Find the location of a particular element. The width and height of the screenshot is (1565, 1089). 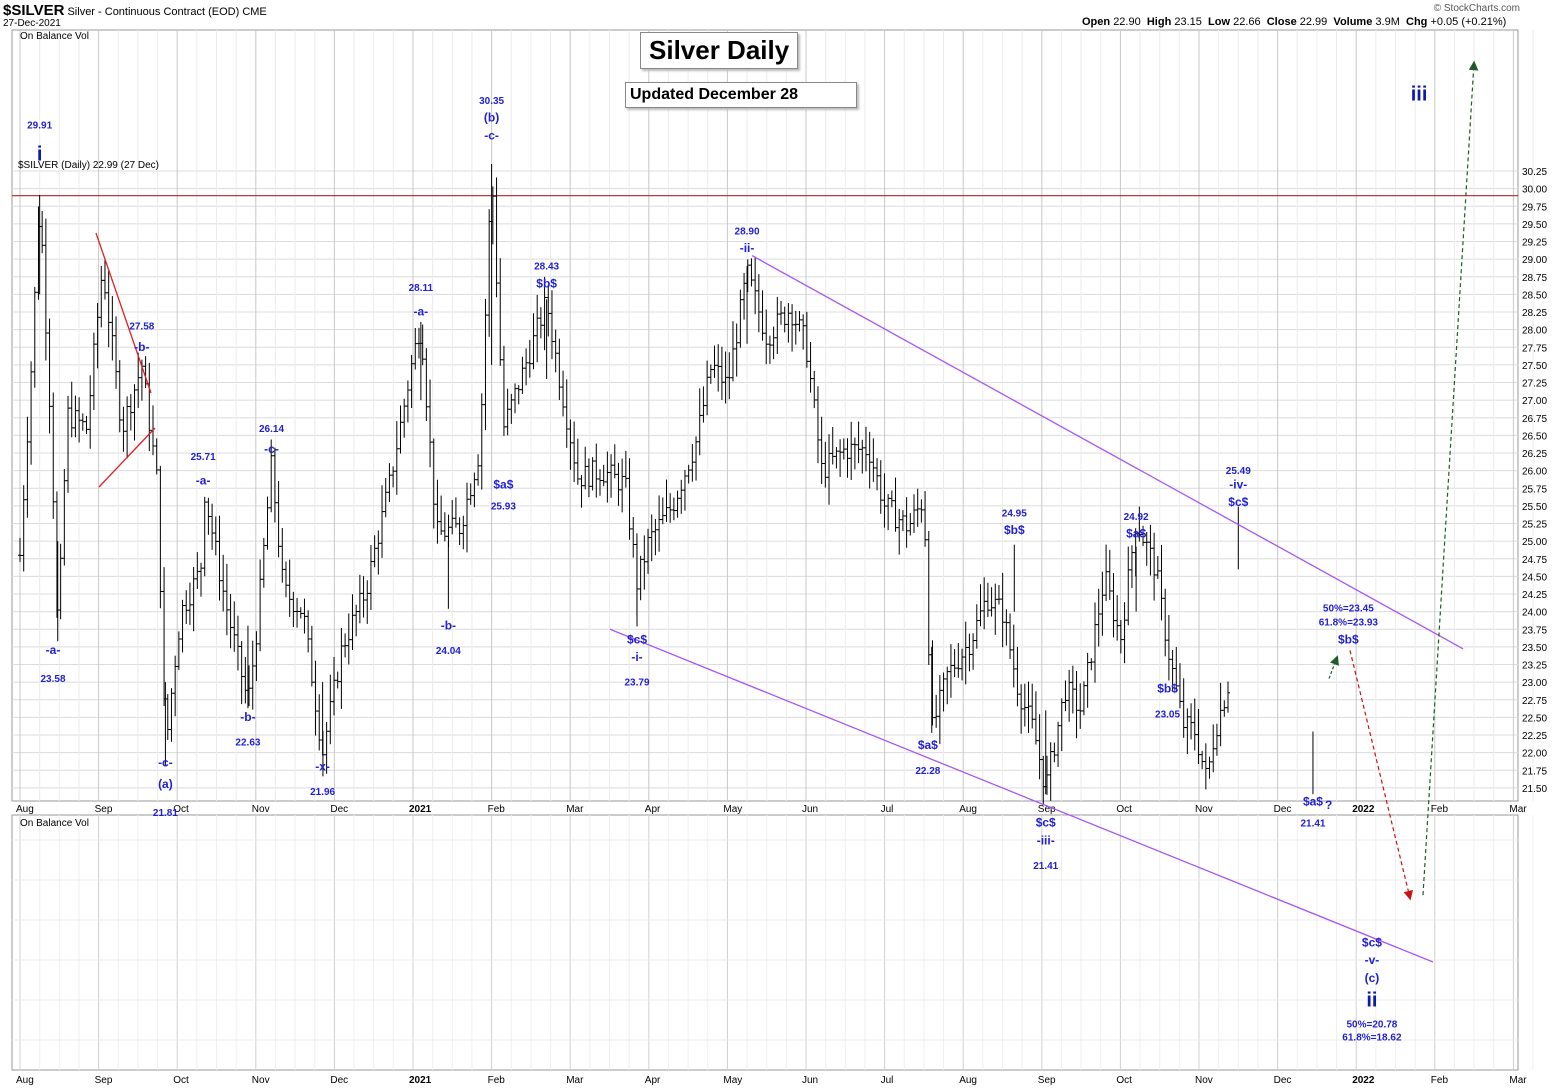

x-tick-label: Aug is located at coordinates (25, 809).